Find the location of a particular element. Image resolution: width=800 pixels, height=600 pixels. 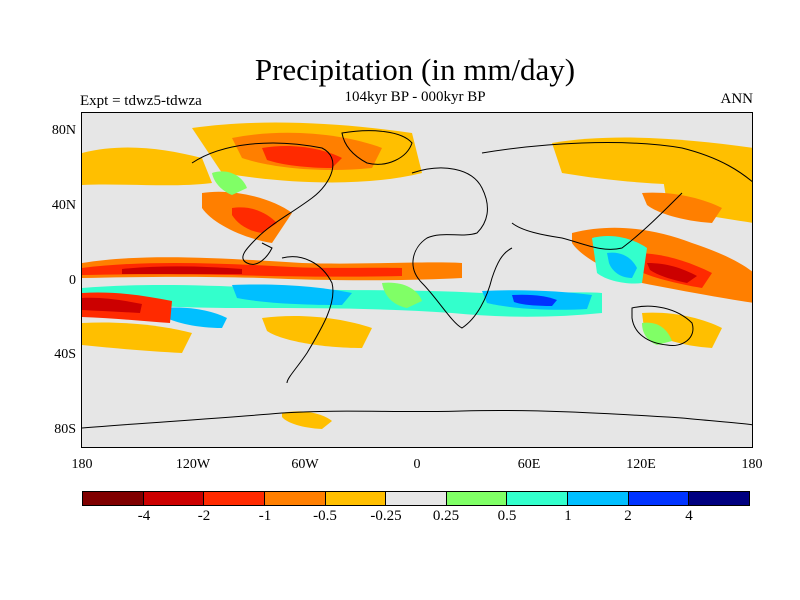

lon-tick-60e: 60E is located at coordinates (529, 464).